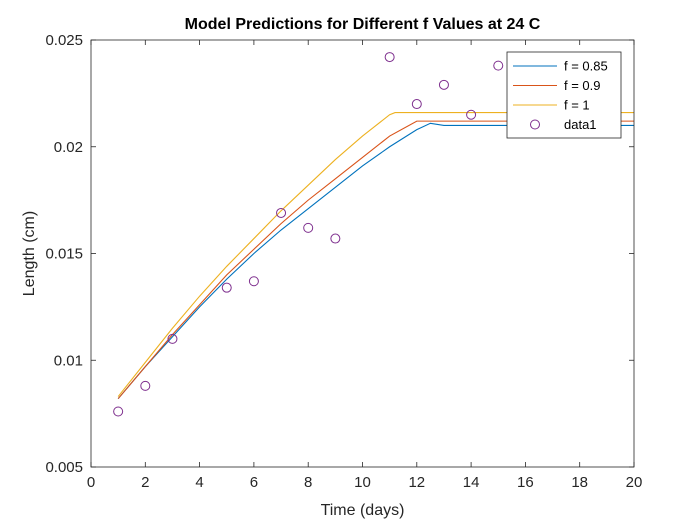 This screenshot has height=525, width=700. I want to click on y-tick-label: 0.015, so click(64, 254).